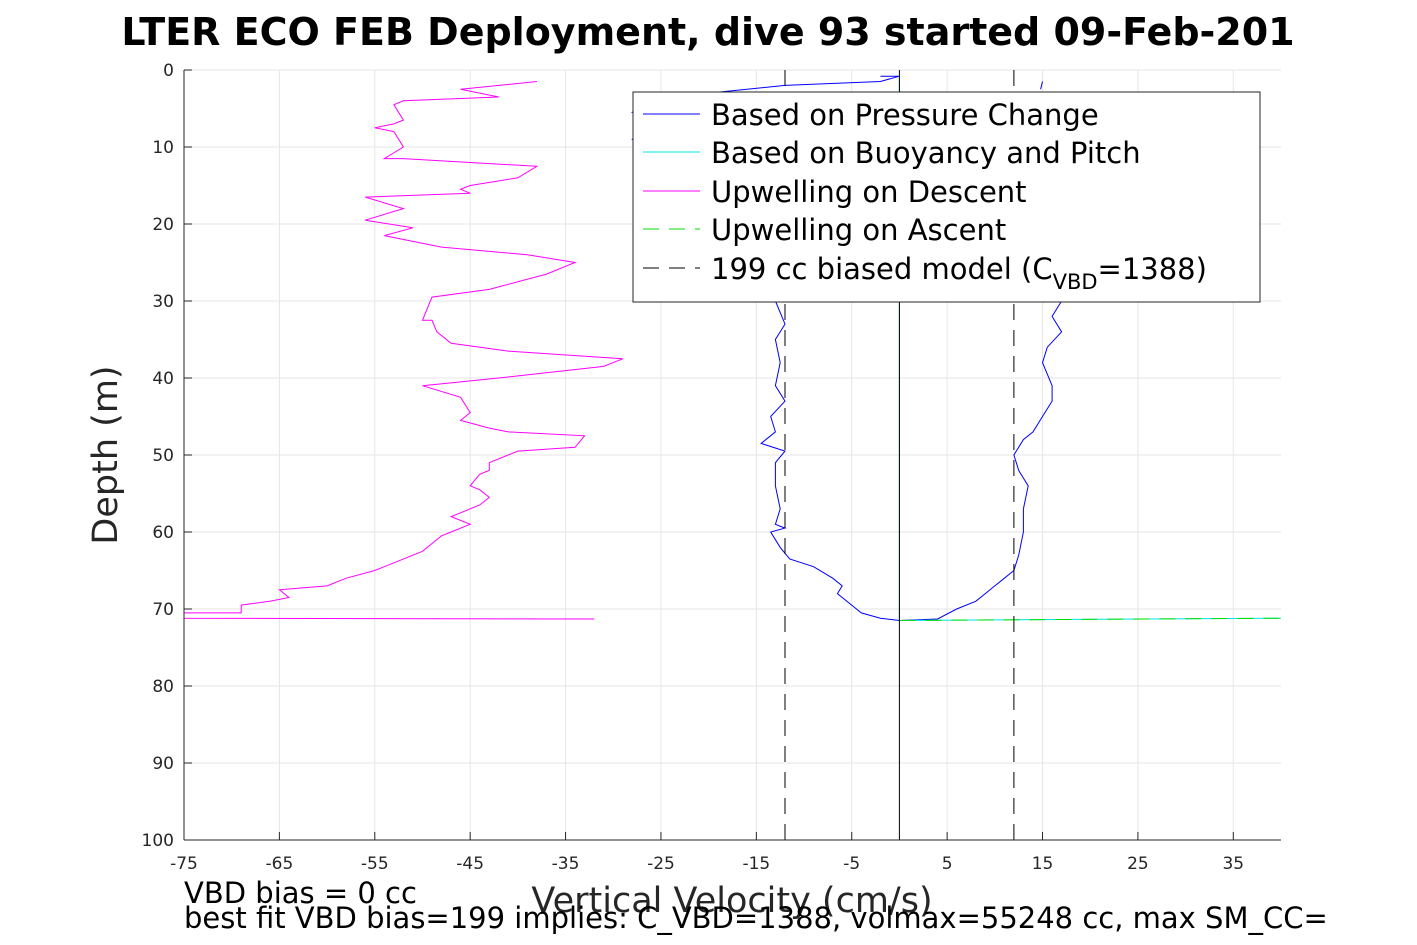 The height and width of the screenshot is (945, 1417). What do you see at coordinates (168, 71) in the screenshot?
I see `y-tick-label: 0` at bounding box center [168, 71].